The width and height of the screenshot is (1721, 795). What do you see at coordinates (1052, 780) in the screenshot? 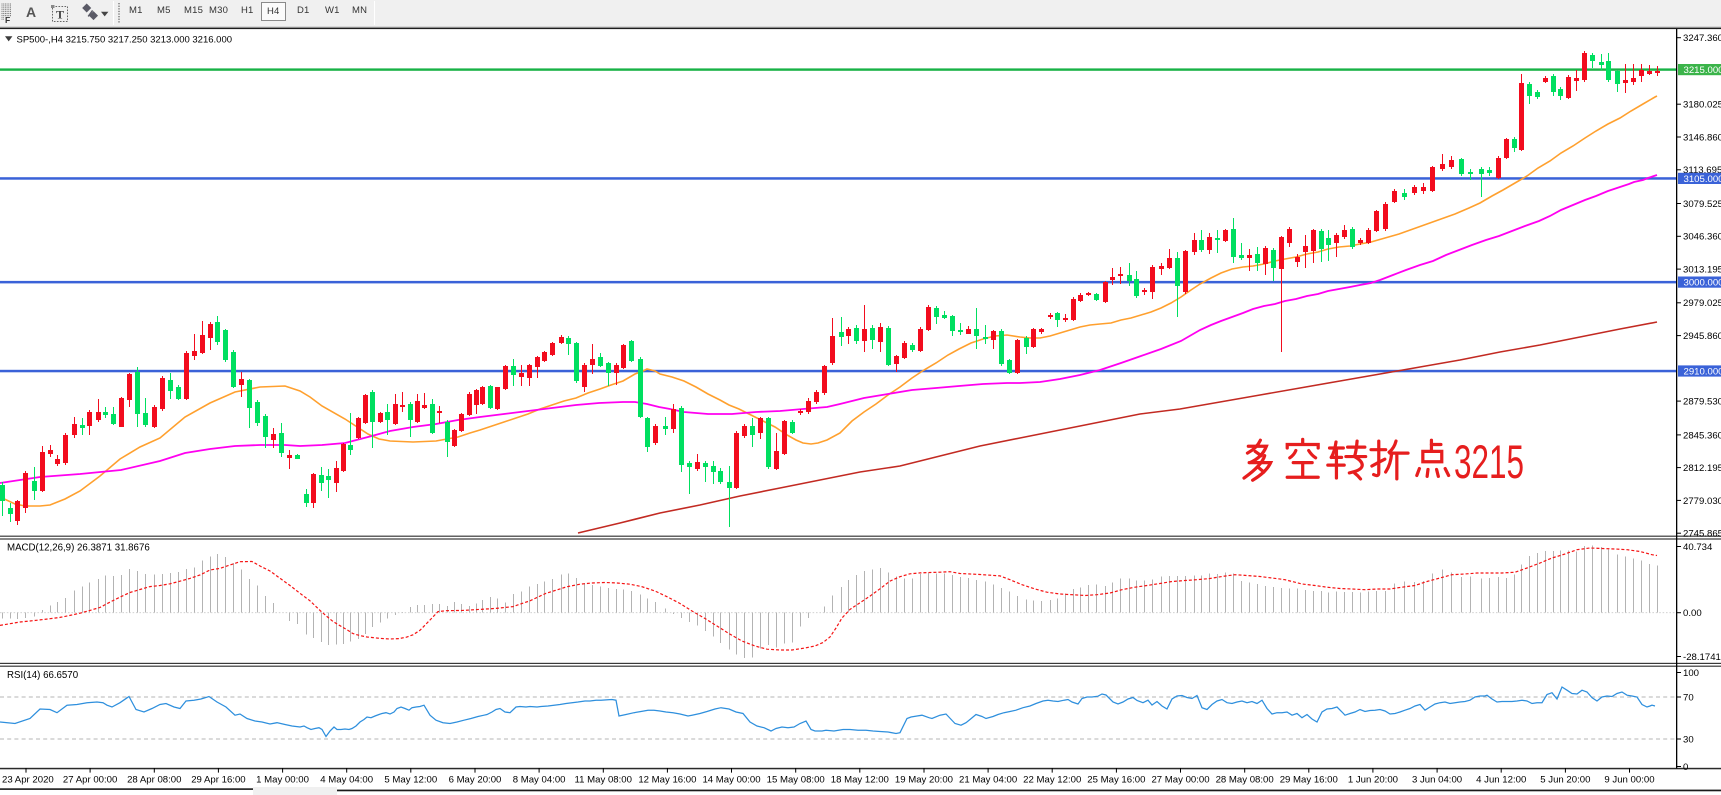
I see `svg-text: 22 May 12:00` at bounding box center [1052, 780].